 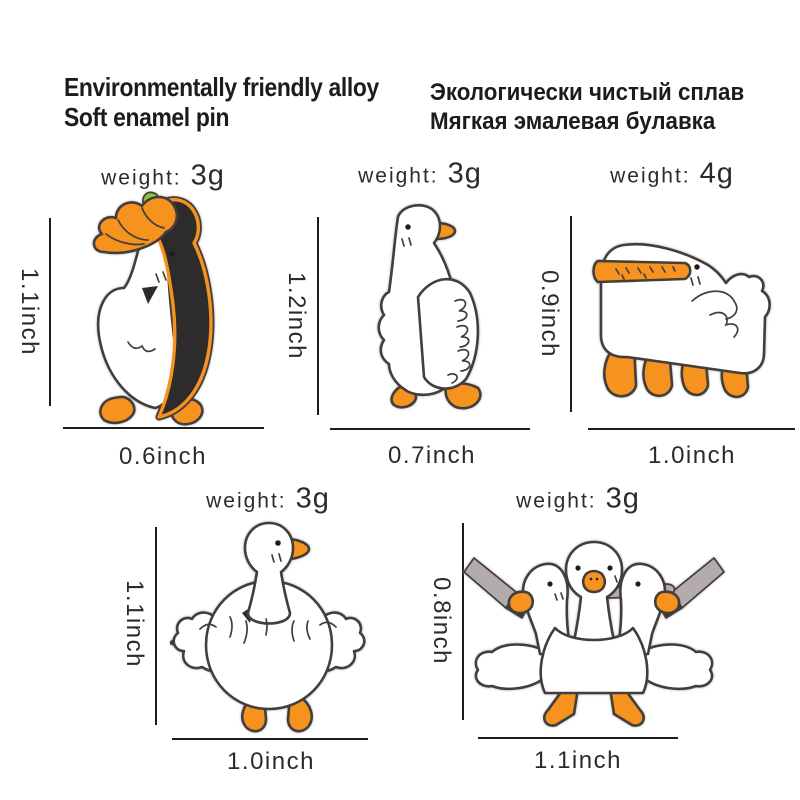 I want to click on height-dimension-label: 0.8inch, so click(x=441, y=621).